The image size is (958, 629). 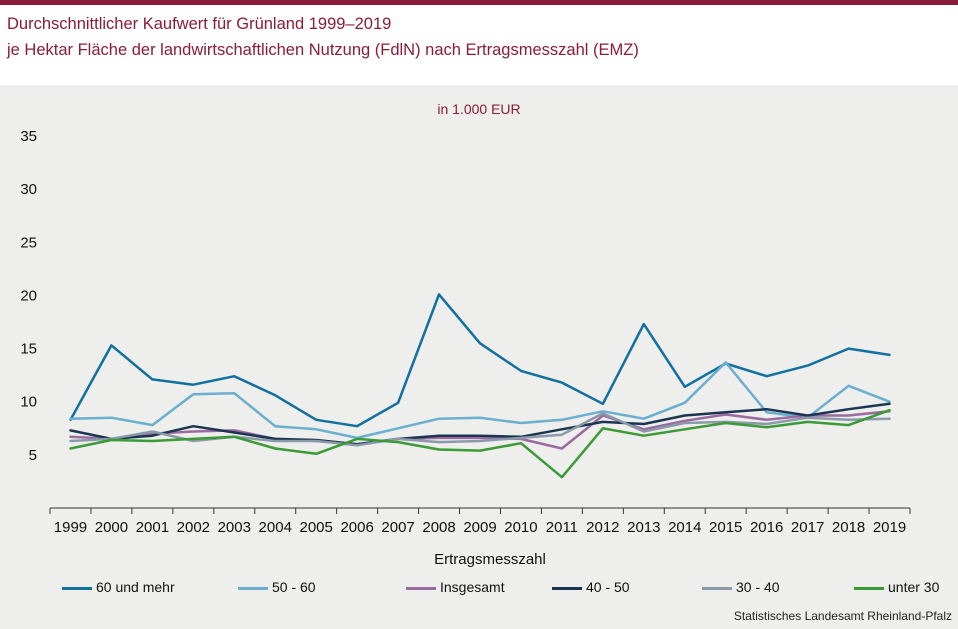 What do you see at coordinates (316, 527) in the screenshot?
I see `x-tick-label: 2005` at bounding box center [316, 527].